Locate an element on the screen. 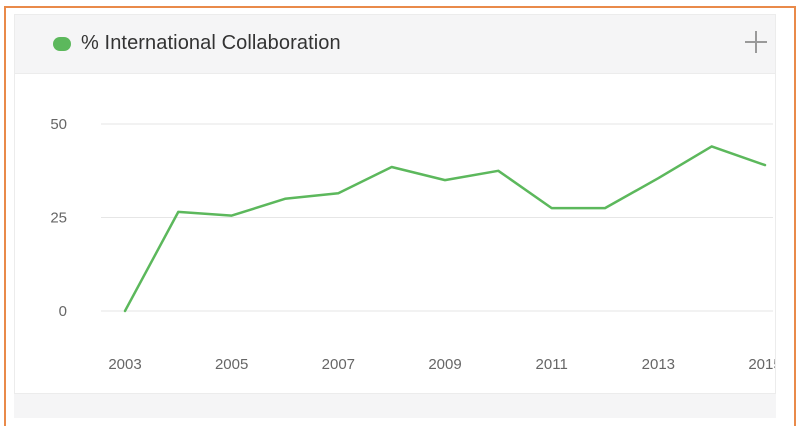  x-tick-label: 2003 is located at coordinates (124, 364).